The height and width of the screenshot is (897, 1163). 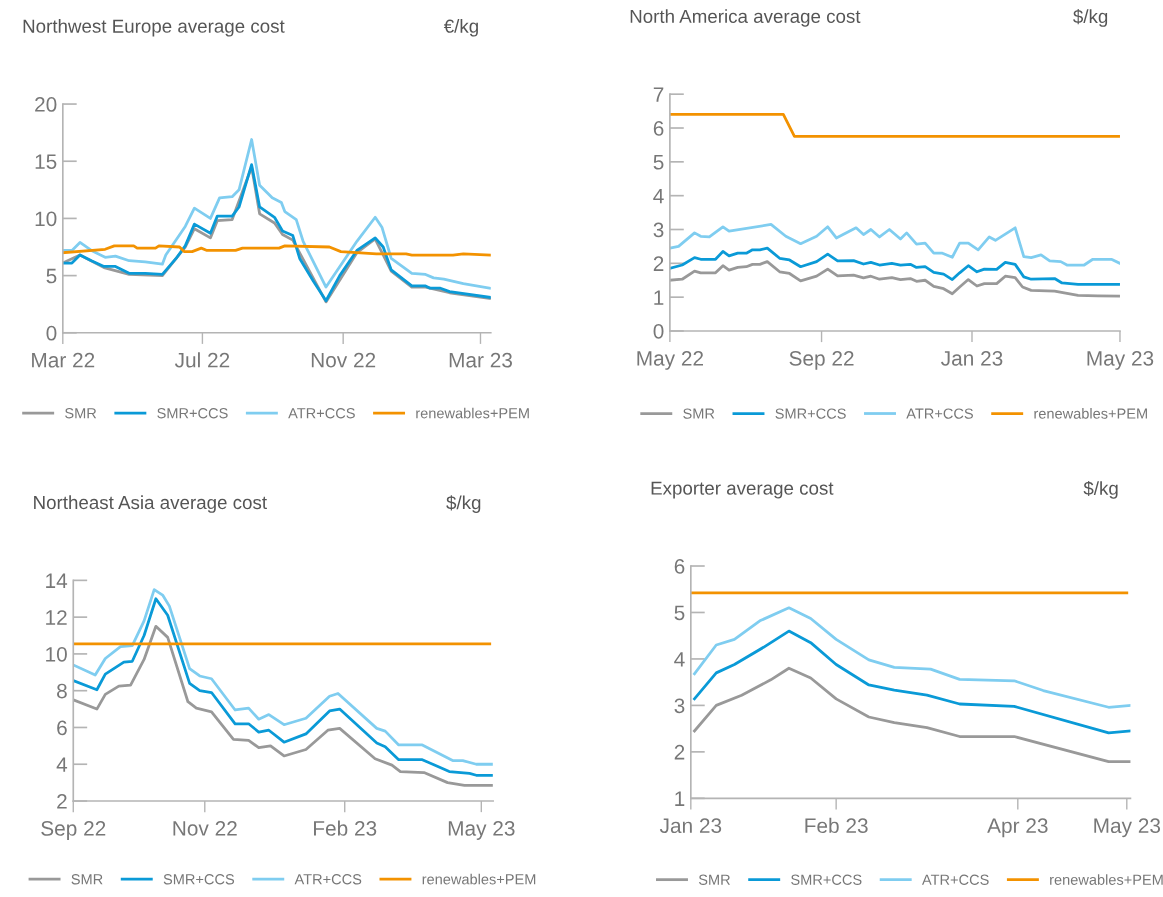 What do you see at coordinates (742, 490) in the screenshot?
I see `chart-title: Exporter average cost` at bounding box center [742, 490].